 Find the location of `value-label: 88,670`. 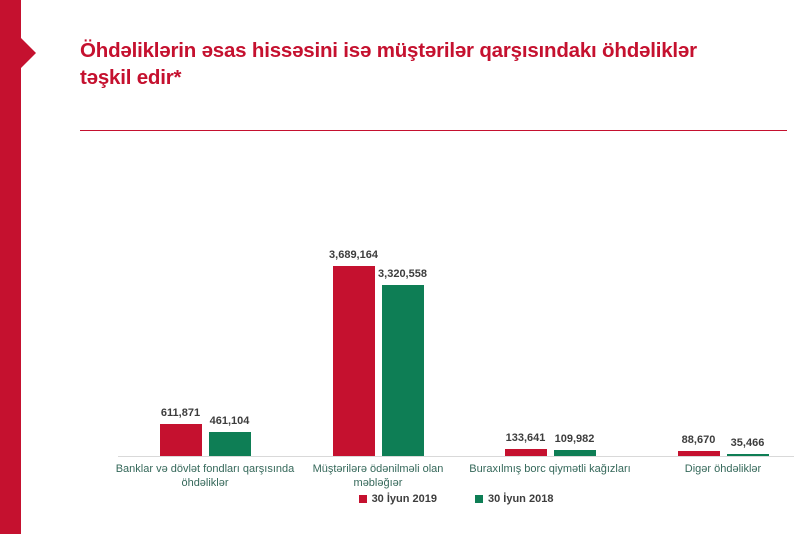

value-label: 88,670 is located at coordinates (698, 440).